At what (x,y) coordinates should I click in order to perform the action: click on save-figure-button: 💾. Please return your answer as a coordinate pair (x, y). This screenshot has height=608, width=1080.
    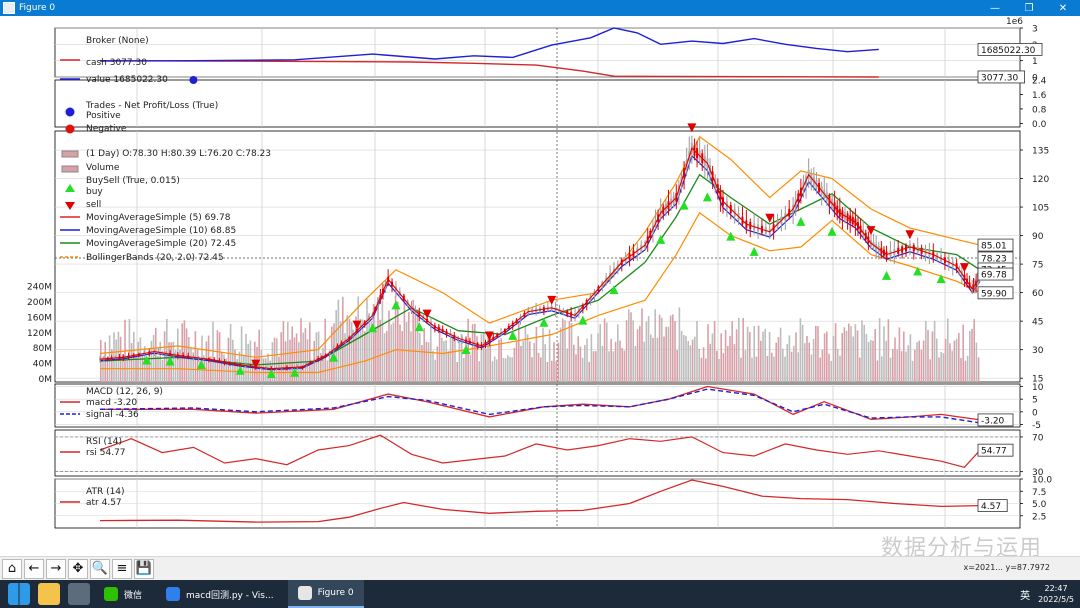
    Looking at the image, I should click on (144, 568).